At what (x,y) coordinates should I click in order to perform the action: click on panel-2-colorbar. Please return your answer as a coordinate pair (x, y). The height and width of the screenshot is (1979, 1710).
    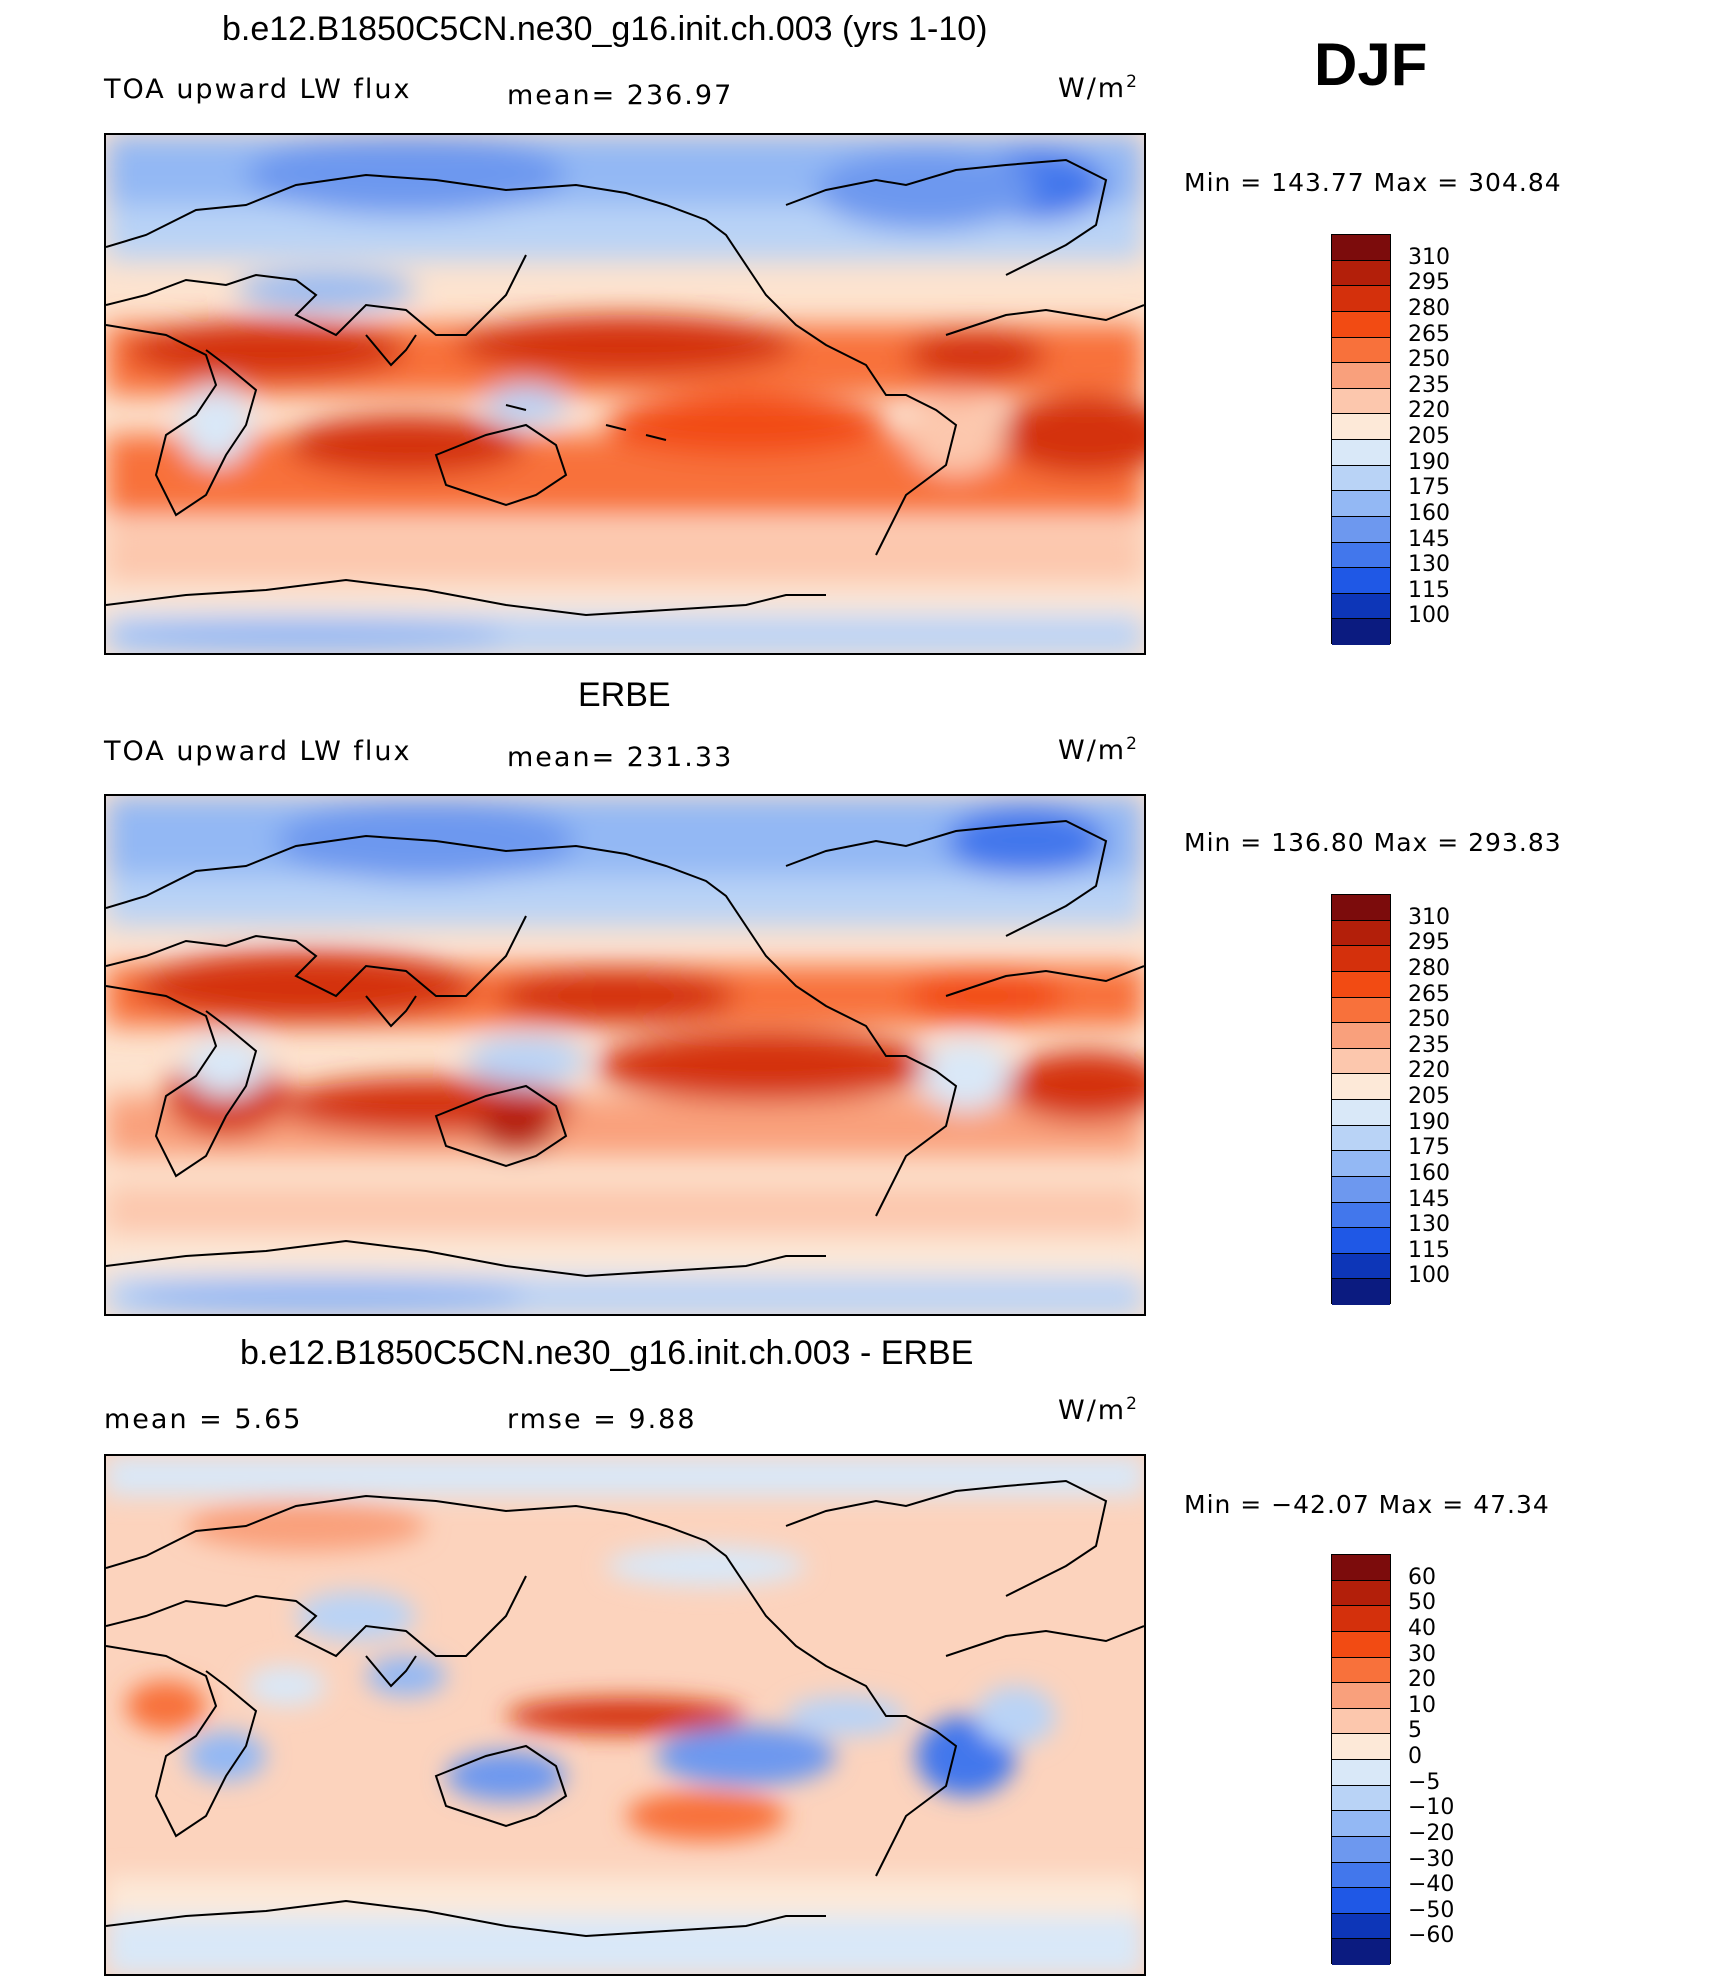
    Looking at the image, I should click on (1361, 1099).